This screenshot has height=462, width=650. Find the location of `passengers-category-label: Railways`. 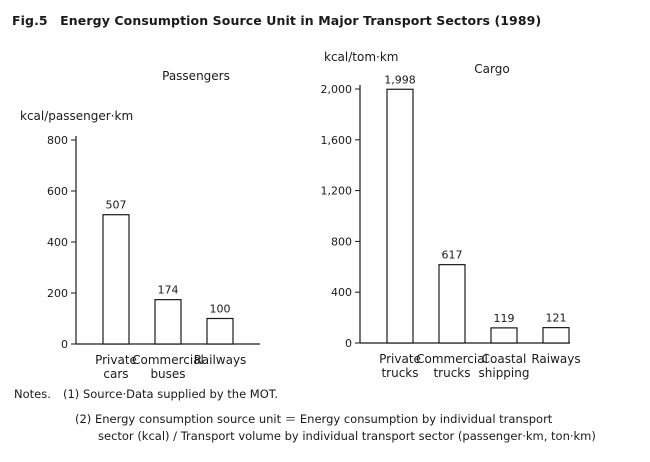

passengers-category-label: Railways is located at coordinates (220, 360).